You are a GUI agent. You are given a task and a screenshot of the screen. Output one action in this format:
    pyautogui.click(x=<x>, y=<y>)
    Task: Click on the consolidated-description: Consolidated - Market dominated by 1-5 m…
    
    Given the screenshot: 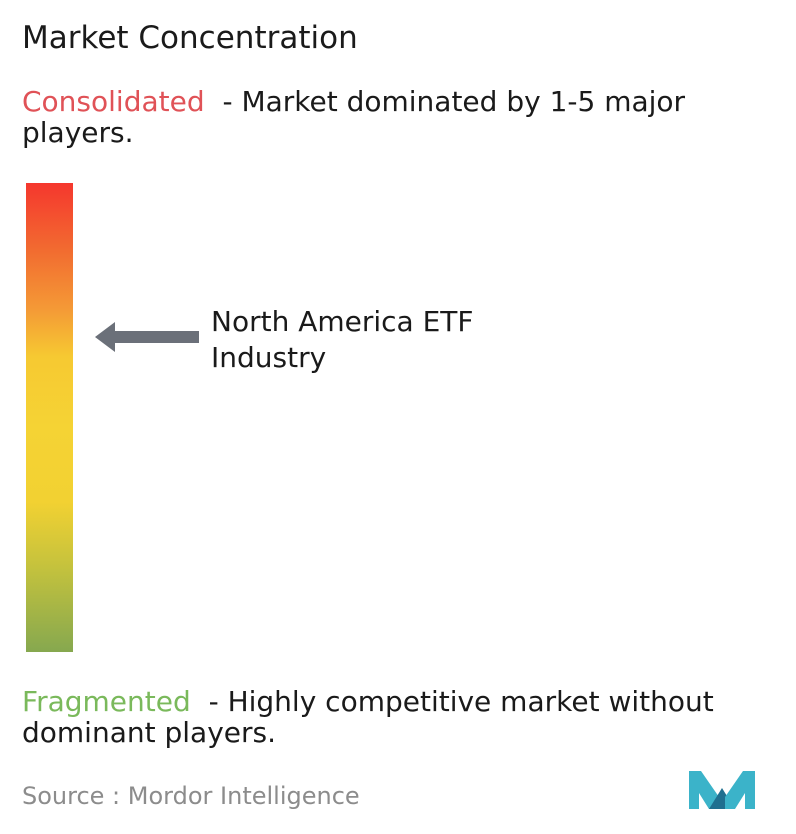 What is the action you would take?
    pyautogui.click(x=402, y=117)
    